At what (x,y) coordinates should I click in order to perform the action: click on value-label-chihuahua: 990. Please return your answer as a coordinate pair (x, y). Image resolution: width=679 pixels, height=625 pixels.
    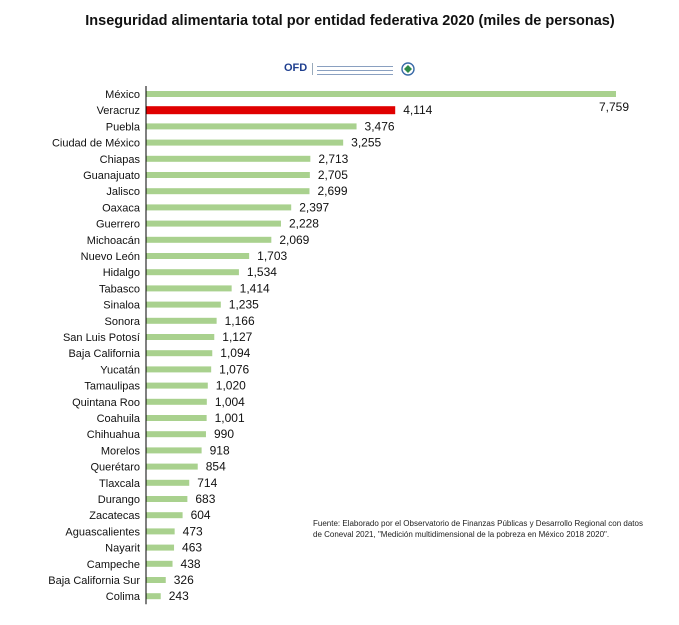
    Looking at the image, I should click on (224, 434).